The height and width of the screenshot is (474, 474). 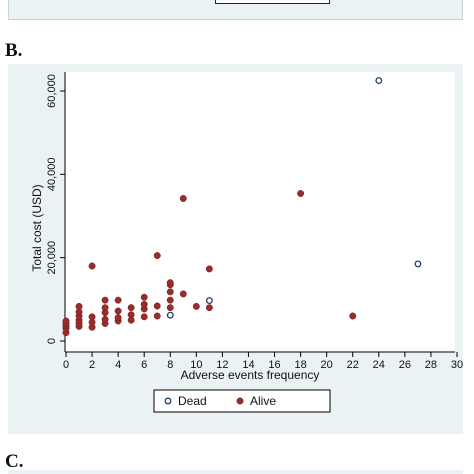 I want to click on x-tick-label: 16, so click(x=274, y=365).